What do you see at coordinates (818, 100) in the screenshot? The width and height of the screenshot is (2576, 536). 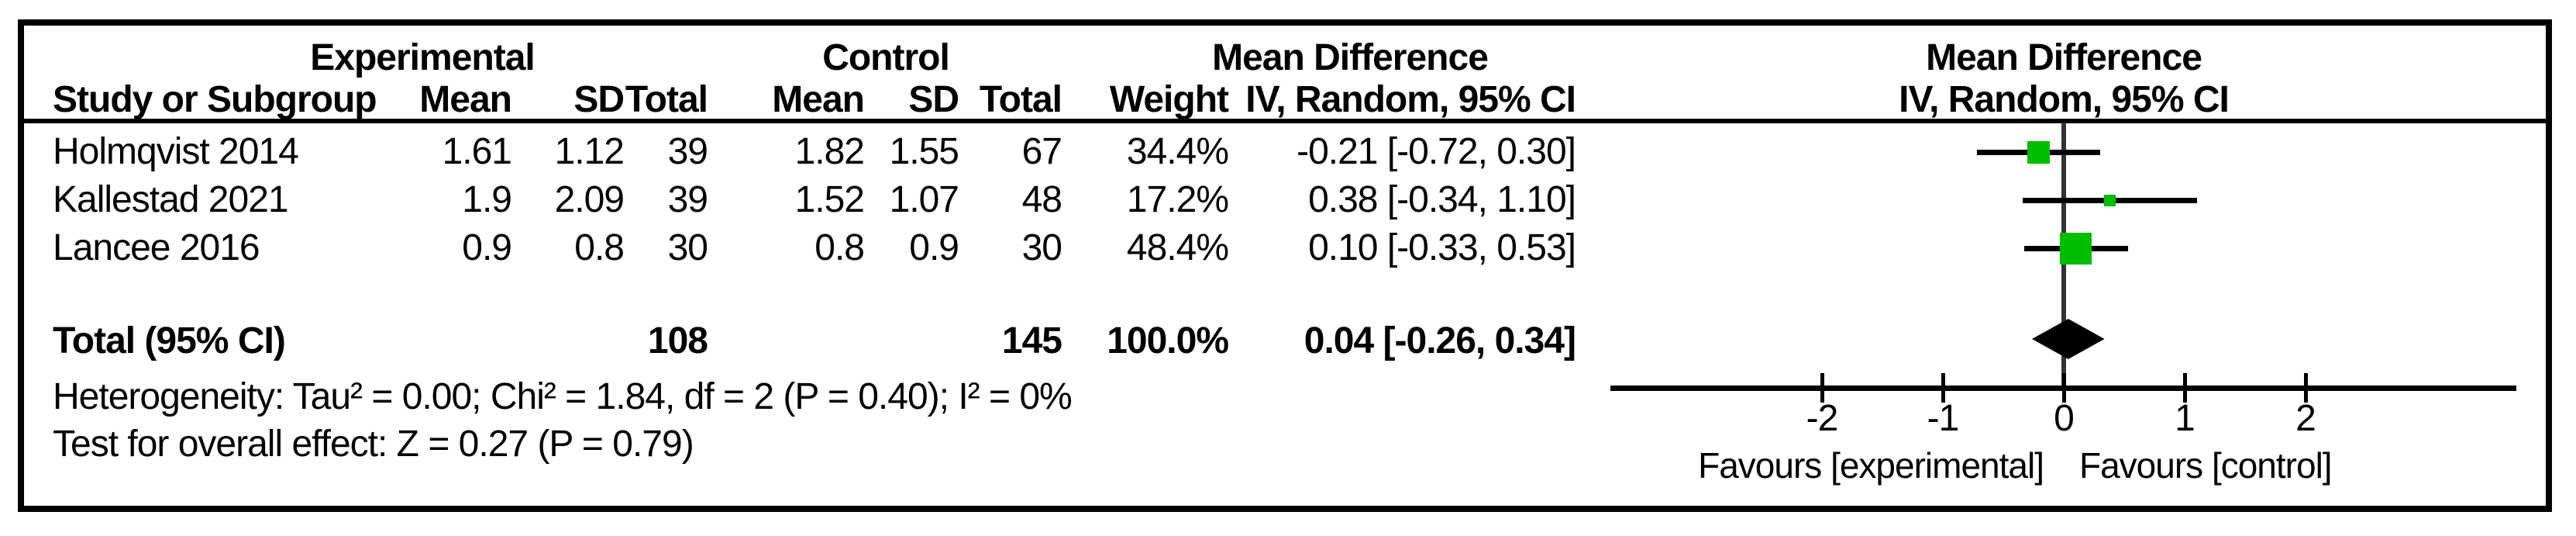 I see `col-header-mean-ctrl: Mean` at bounding box center [818, 100].